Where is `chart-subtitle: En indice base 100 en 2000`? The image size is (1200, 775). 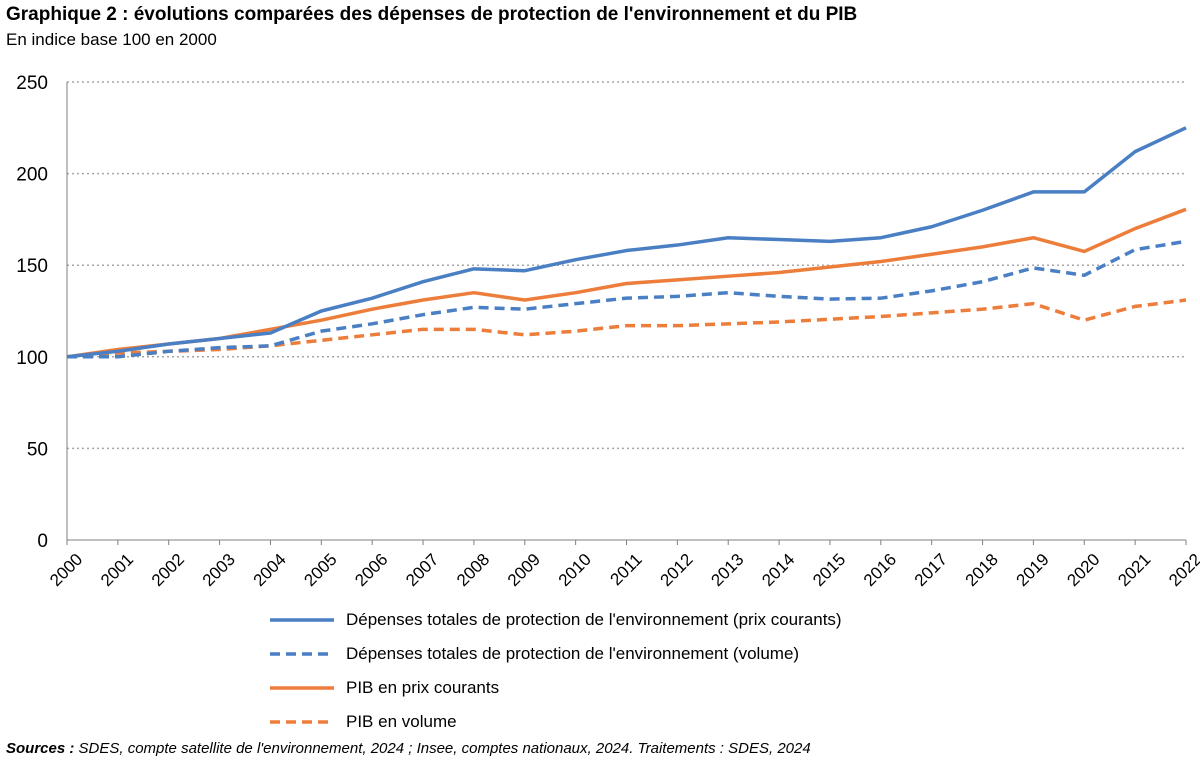
chart-subtitle: En indice base 100 en 2000 is located at coordinates (111, 39).